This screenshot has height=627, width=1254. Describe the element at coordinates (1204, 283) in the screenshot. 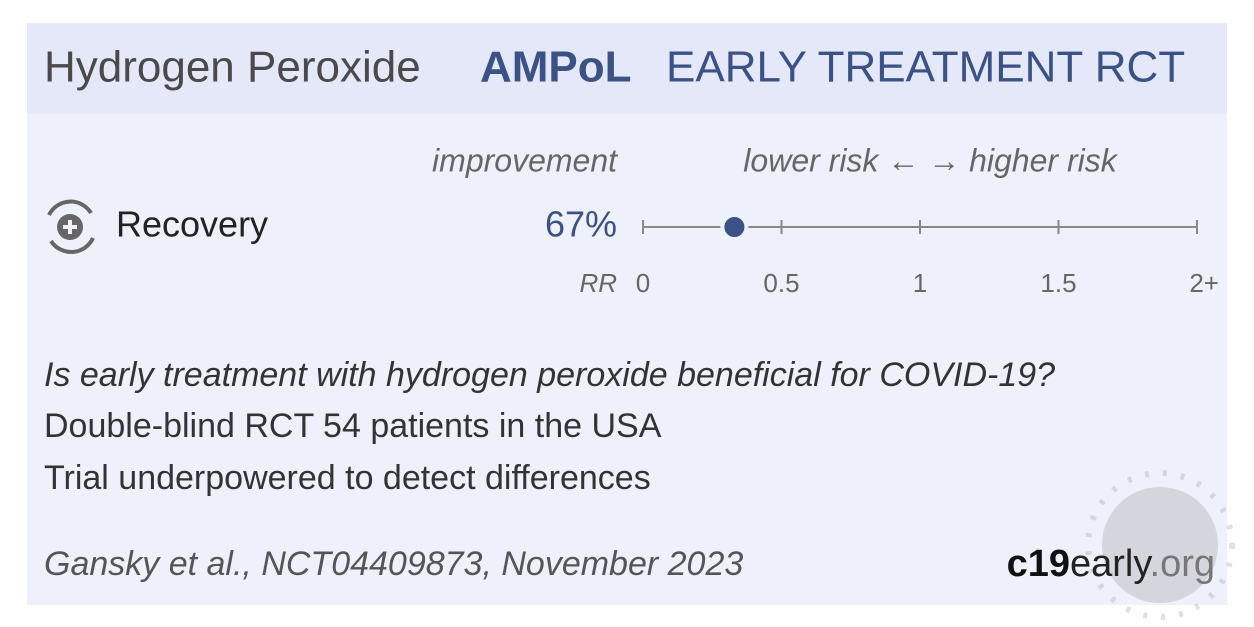

I see `x-tick-label: 2+` at that location.